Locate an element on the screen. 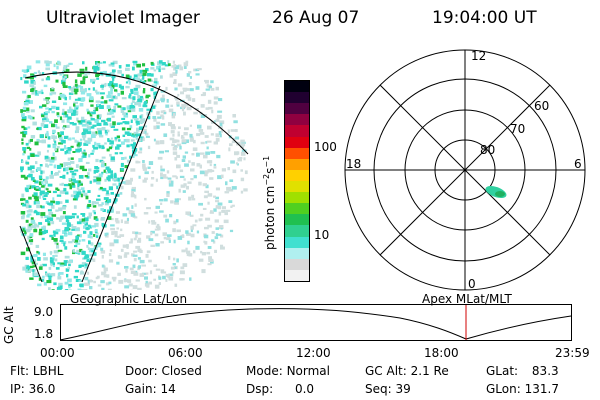 The width and height of the screenshot is (600, 400). earth-limb-arc is located at coordinates (136, 113).